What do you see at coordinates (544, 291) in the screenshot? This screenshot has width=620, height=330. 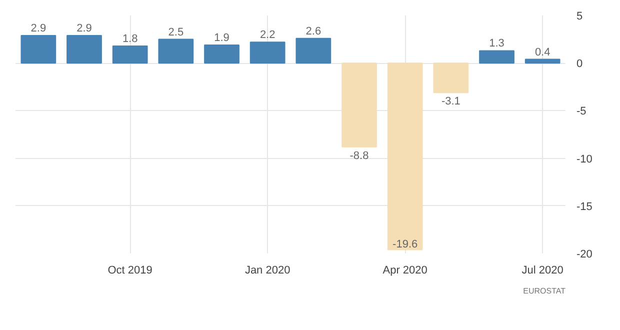 I see `text: EUROSTAT` at bounding box center [544, 291].